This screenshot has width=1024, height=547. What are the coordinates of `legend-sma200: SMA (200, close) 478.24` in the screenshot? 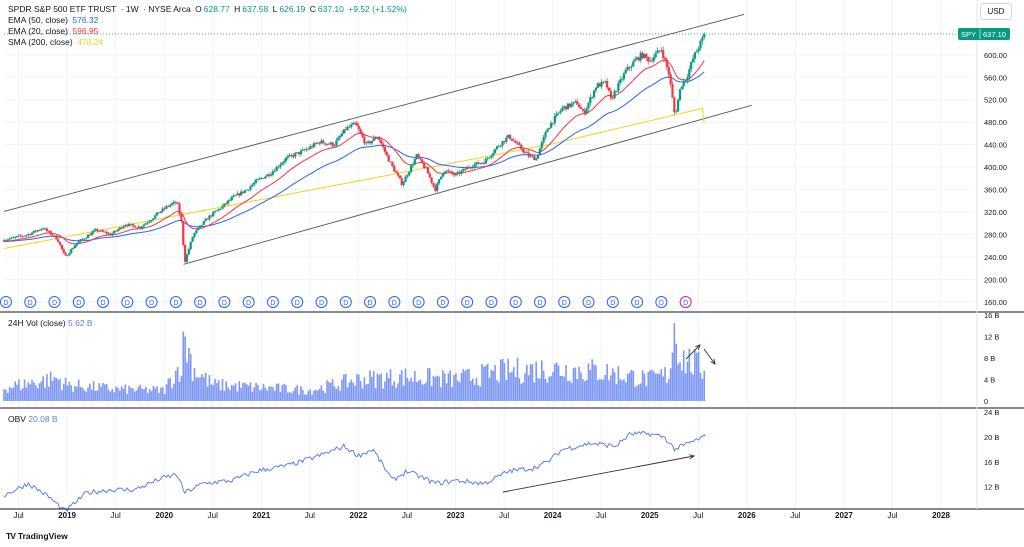 It's located at (56, 42).